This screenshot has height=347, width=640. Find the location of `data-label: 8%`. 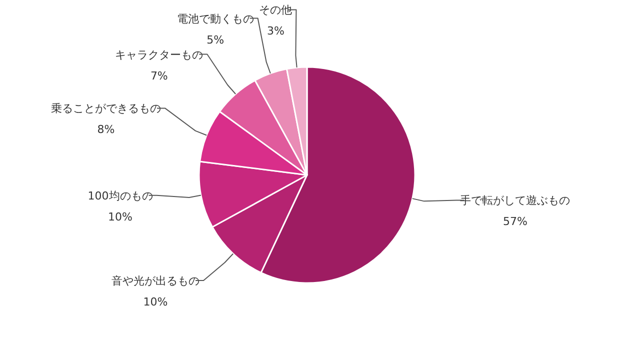

data-label: 8% is located at coordinates (106, 129).